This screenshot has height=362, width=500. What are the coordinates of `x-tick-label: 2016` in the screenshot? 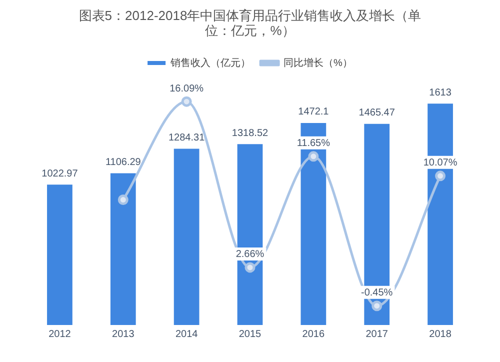 It's located at (313, 334).